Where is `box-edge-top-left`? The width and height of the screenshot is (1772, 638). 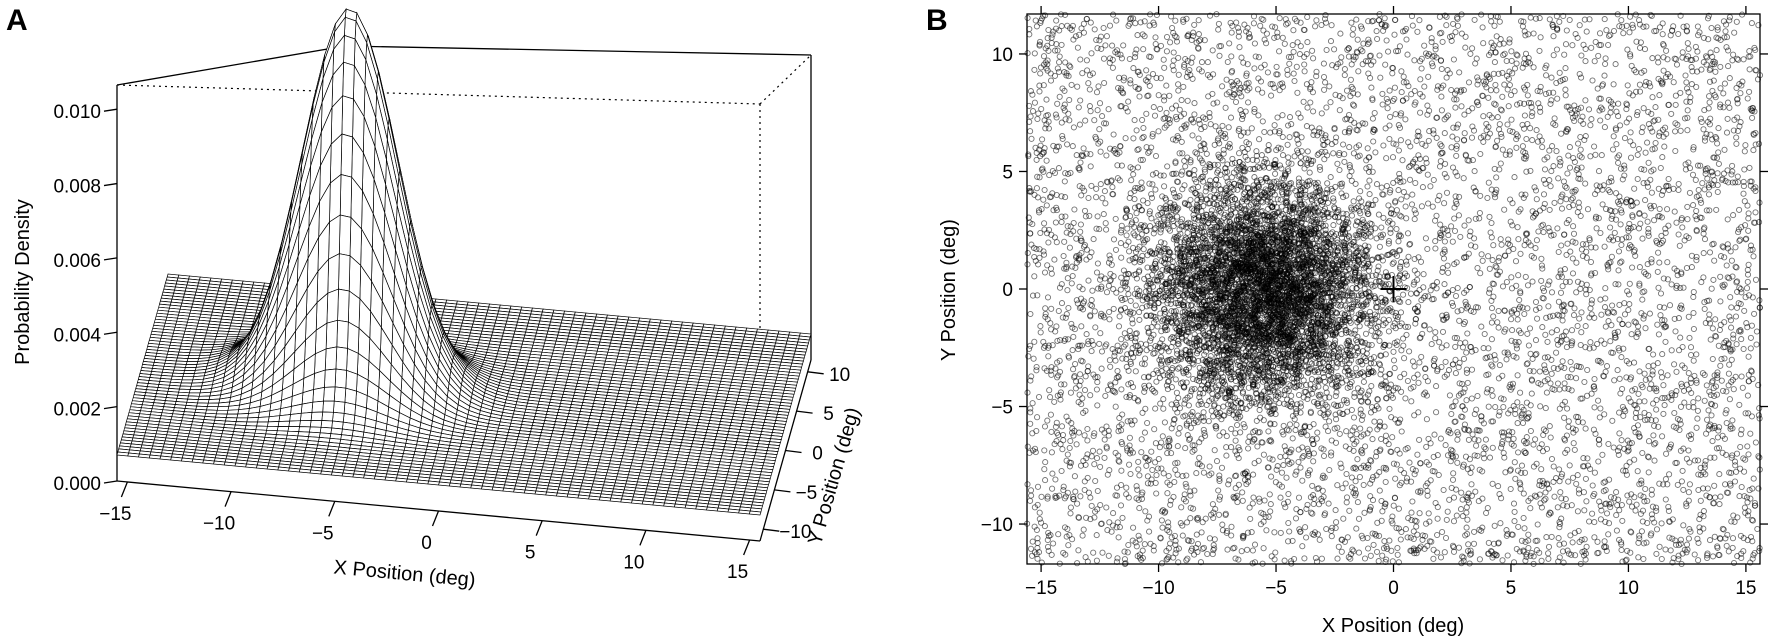 box-edge-top-left is located at coordinates (231, 65).